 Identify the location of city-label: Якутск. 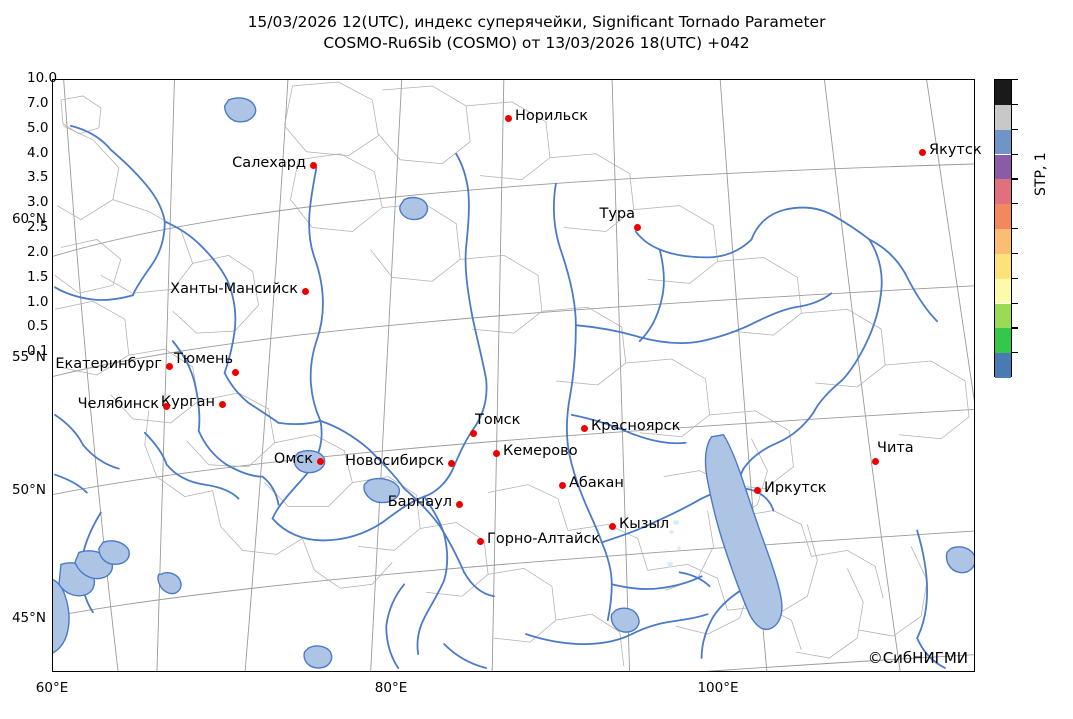
(955, 150).